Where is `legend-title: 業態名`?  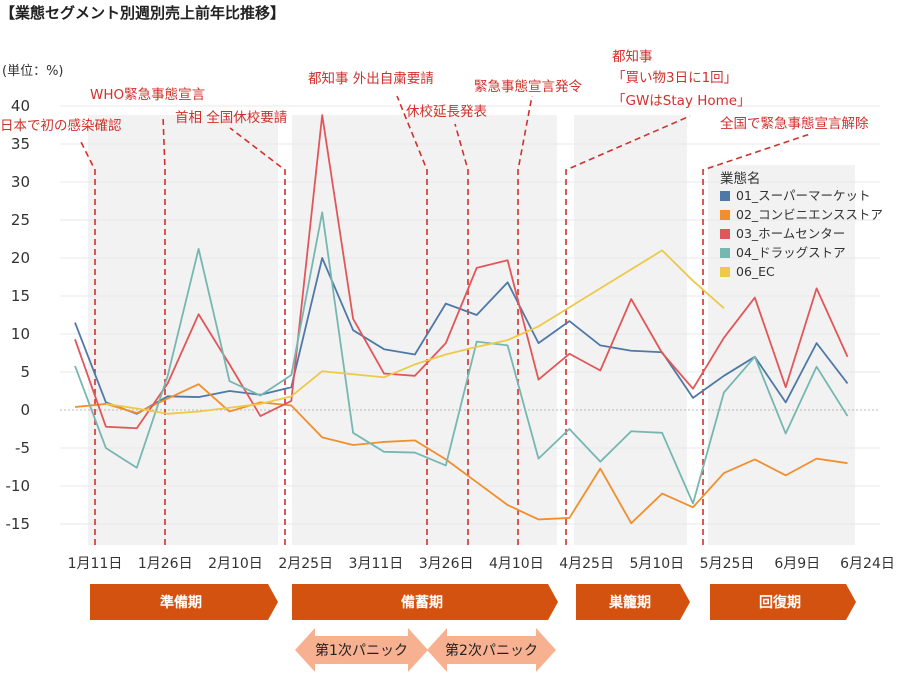 legend-title: 業態名 is located at coordinates (740, 179).